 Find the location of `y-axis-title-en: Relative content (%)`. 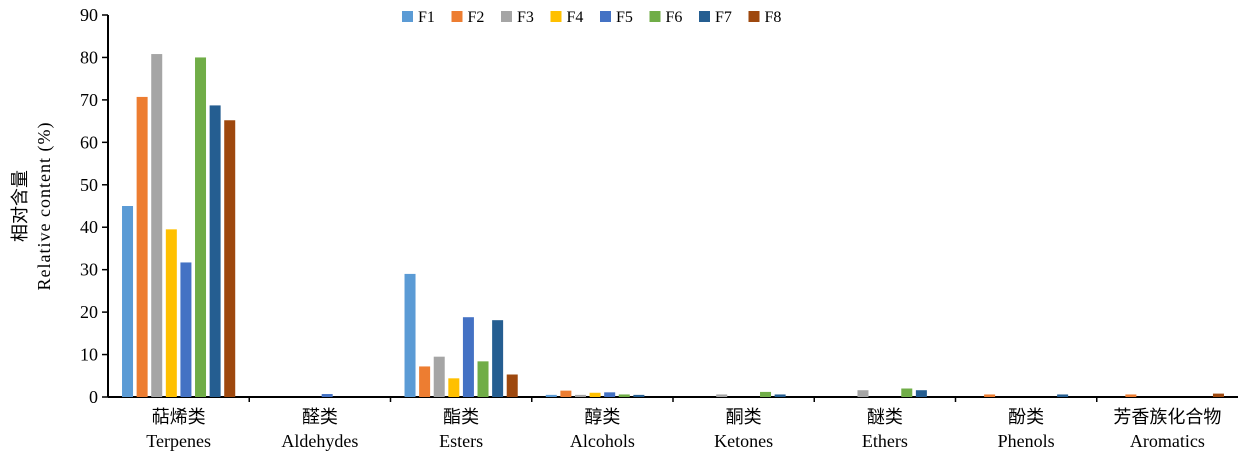

y-axis-title-en: Relative content (%) is located at coordinates (44, 206).